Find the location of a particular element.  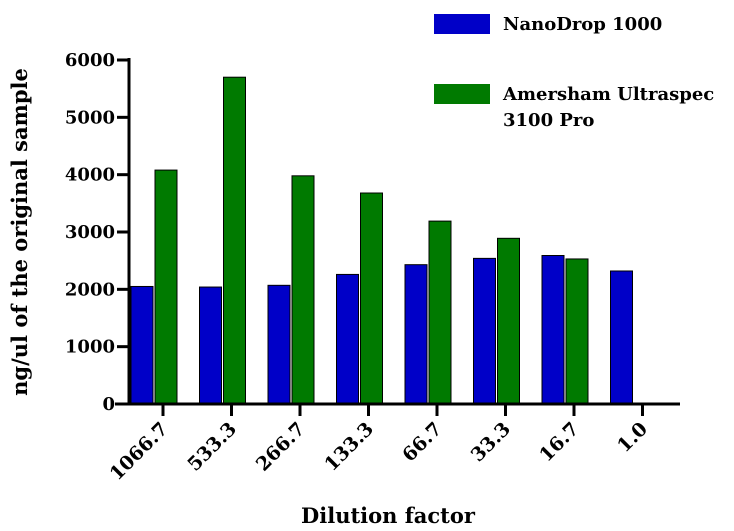

y-tick-label: 5000 is located at coordinates (90, 117).